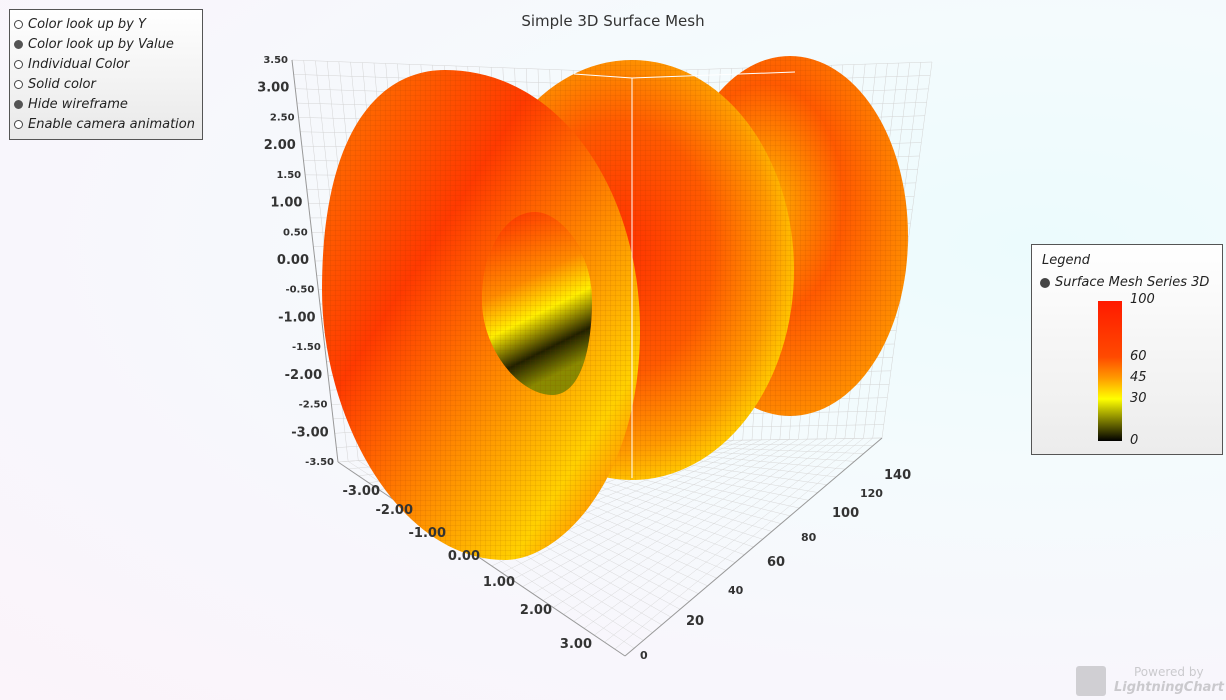 The image size is (1226, 700). I want to click on y-tick-label: 3.50, so click(275, 60).